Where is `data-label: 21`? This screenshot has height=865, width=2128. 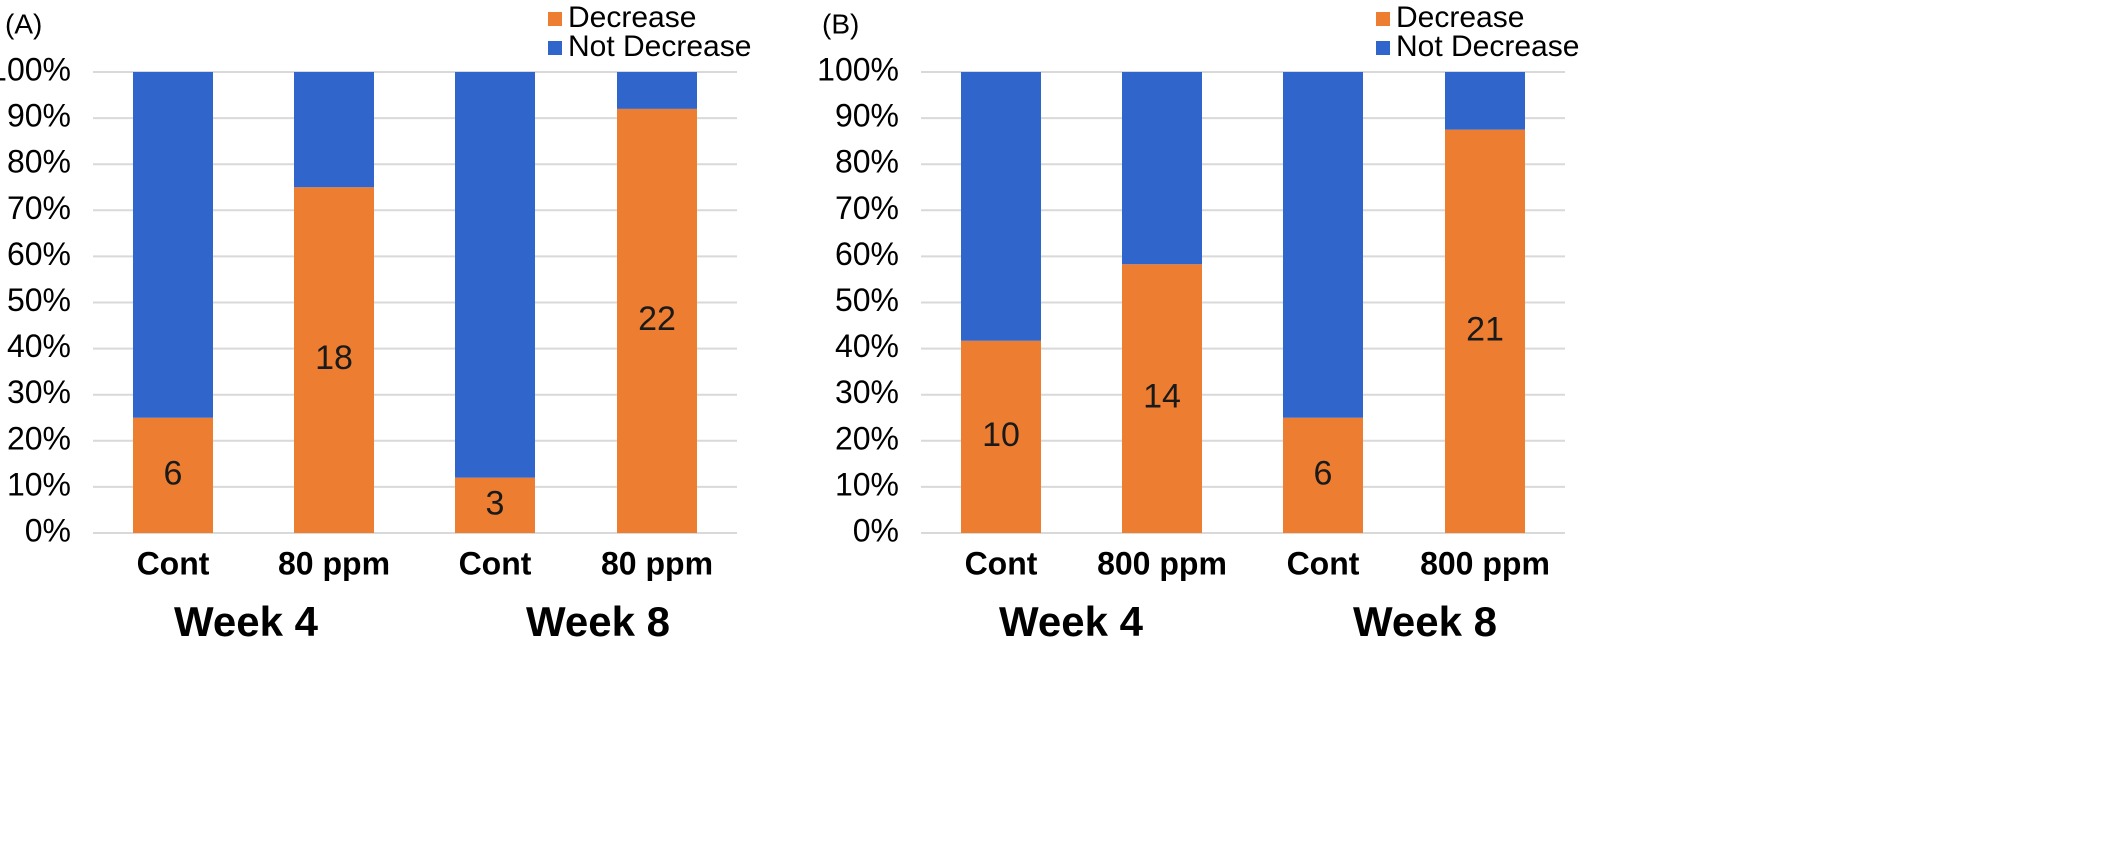
data-label: 21 is located at coordinates (1485, 329).